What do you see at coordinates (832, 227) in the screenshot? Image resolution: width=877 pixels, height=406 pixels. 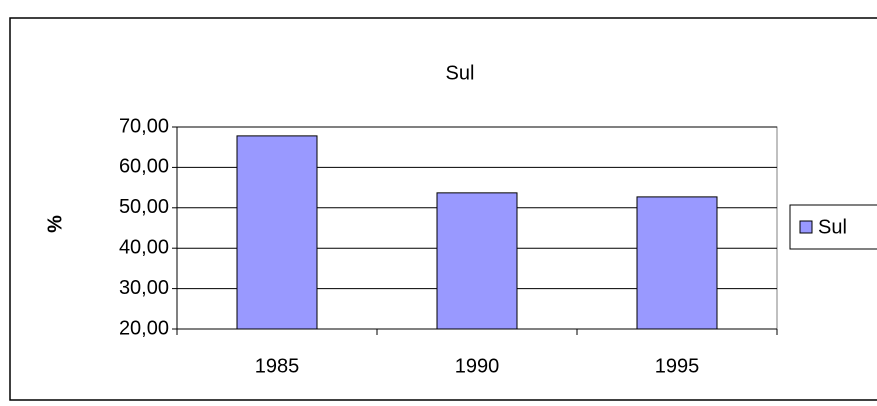 I see `legend-label: Sul` at bounding box center [832, 227].